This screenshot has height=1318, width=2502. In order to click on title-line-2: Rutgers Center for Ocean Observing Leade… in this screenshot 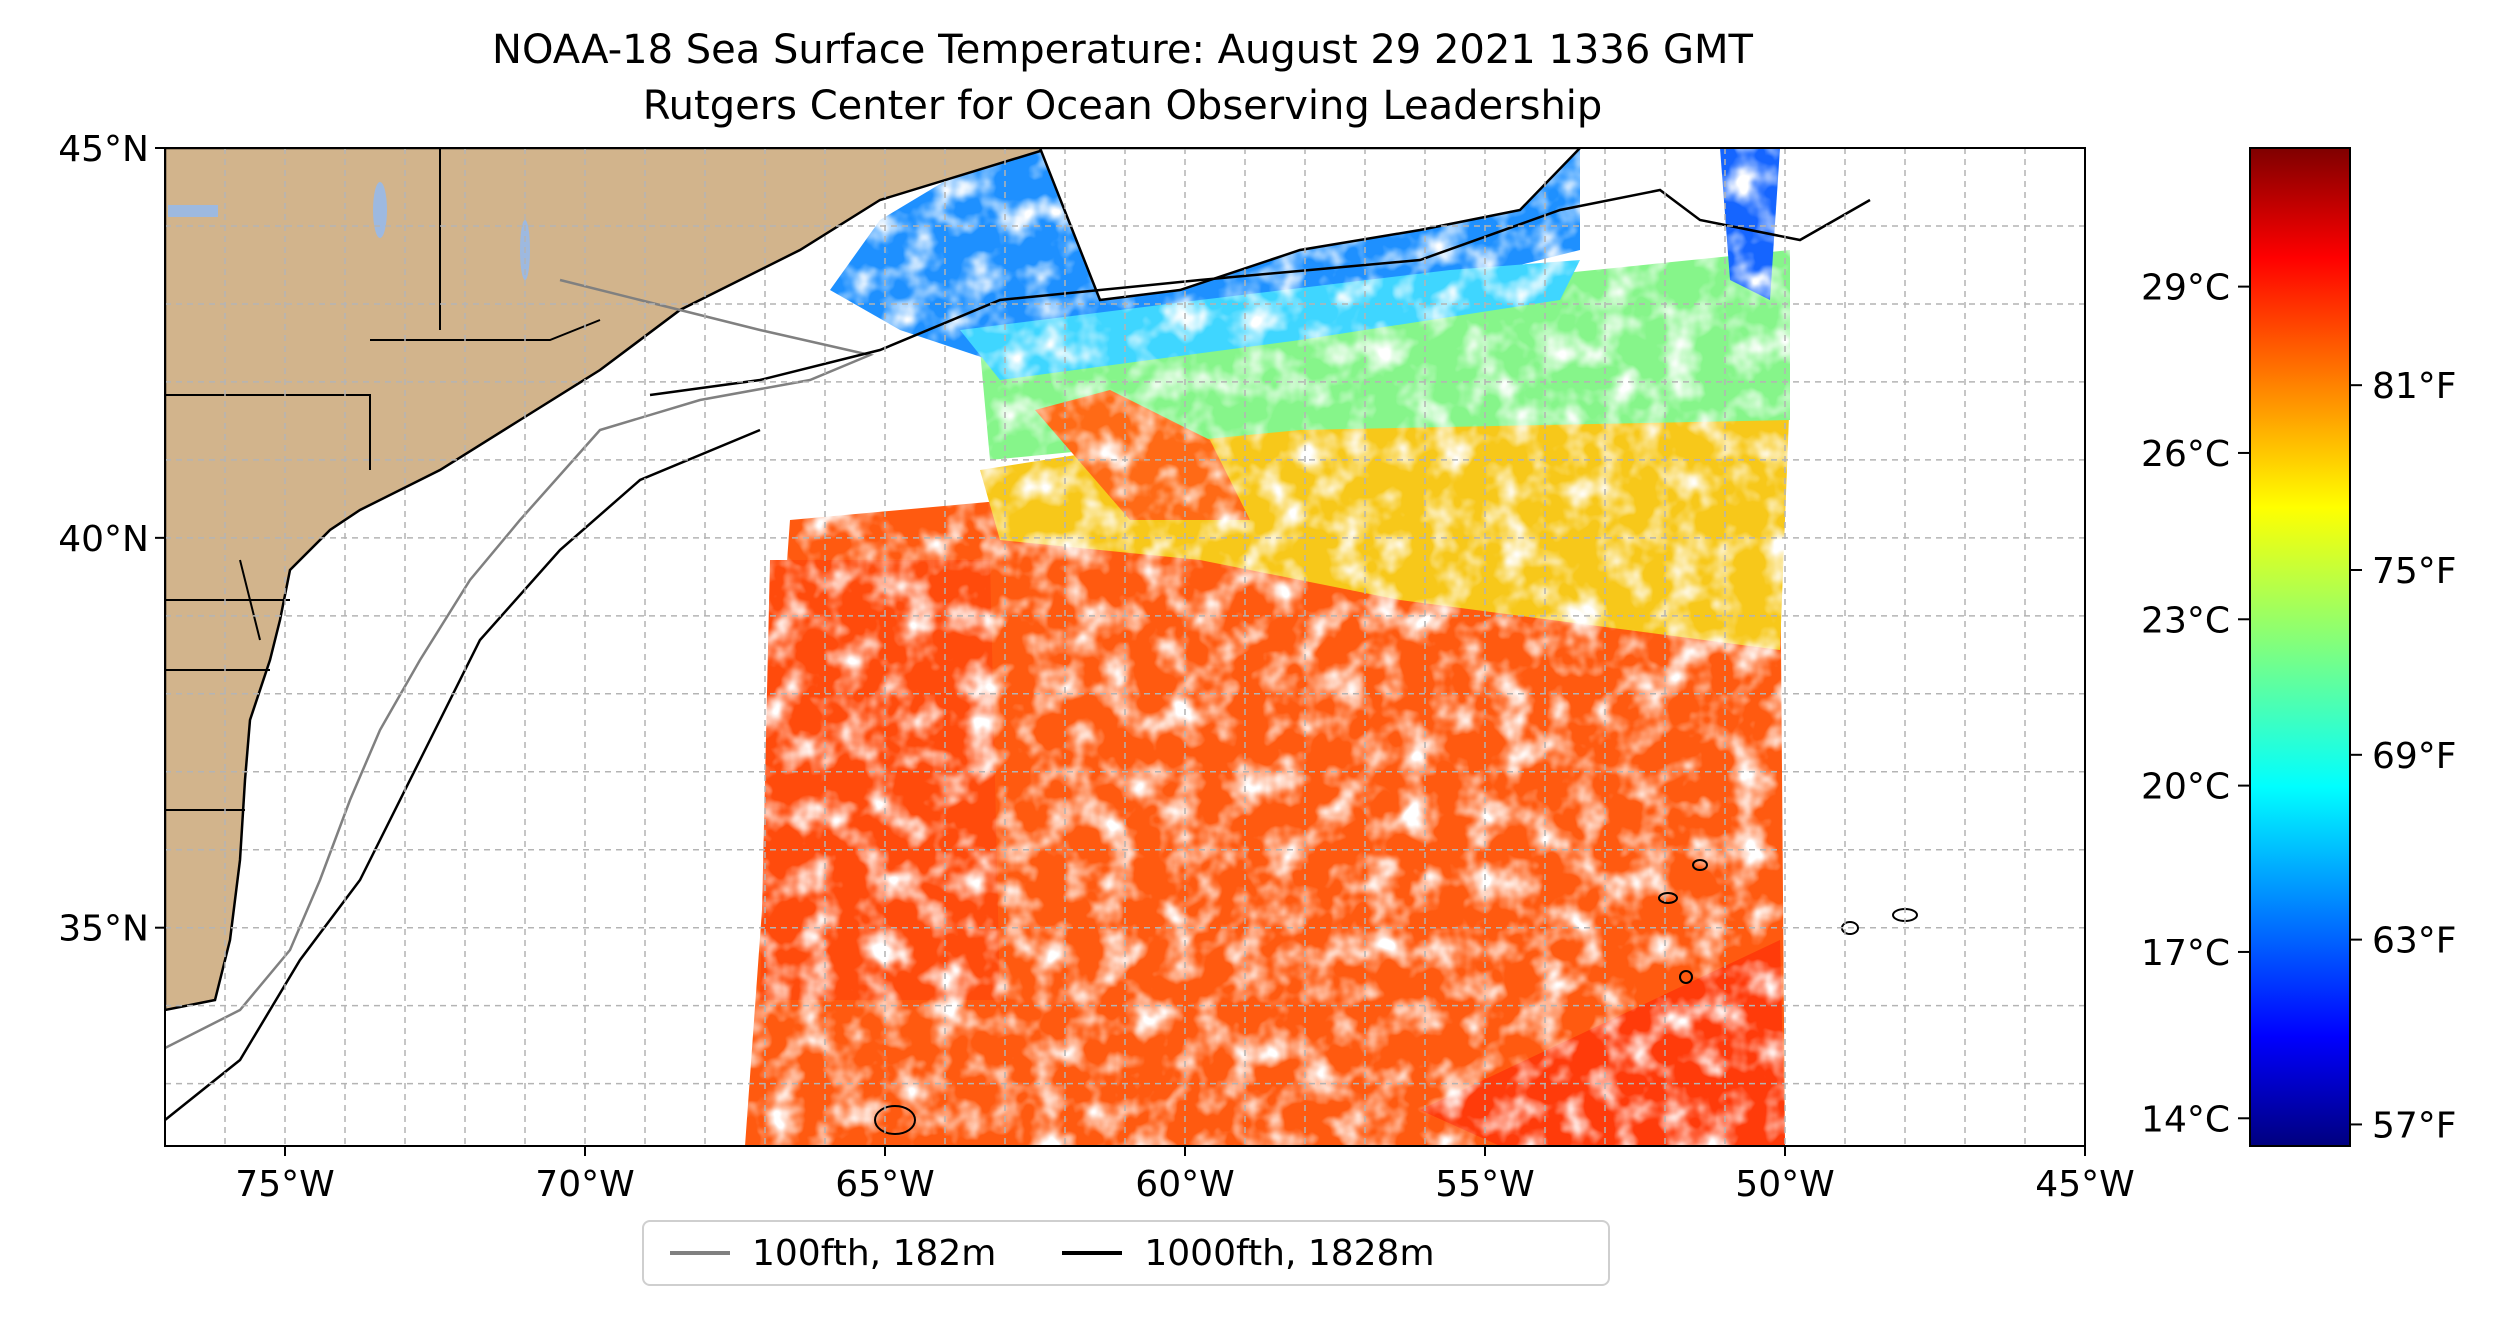, I will do `click(1122, 106)`.